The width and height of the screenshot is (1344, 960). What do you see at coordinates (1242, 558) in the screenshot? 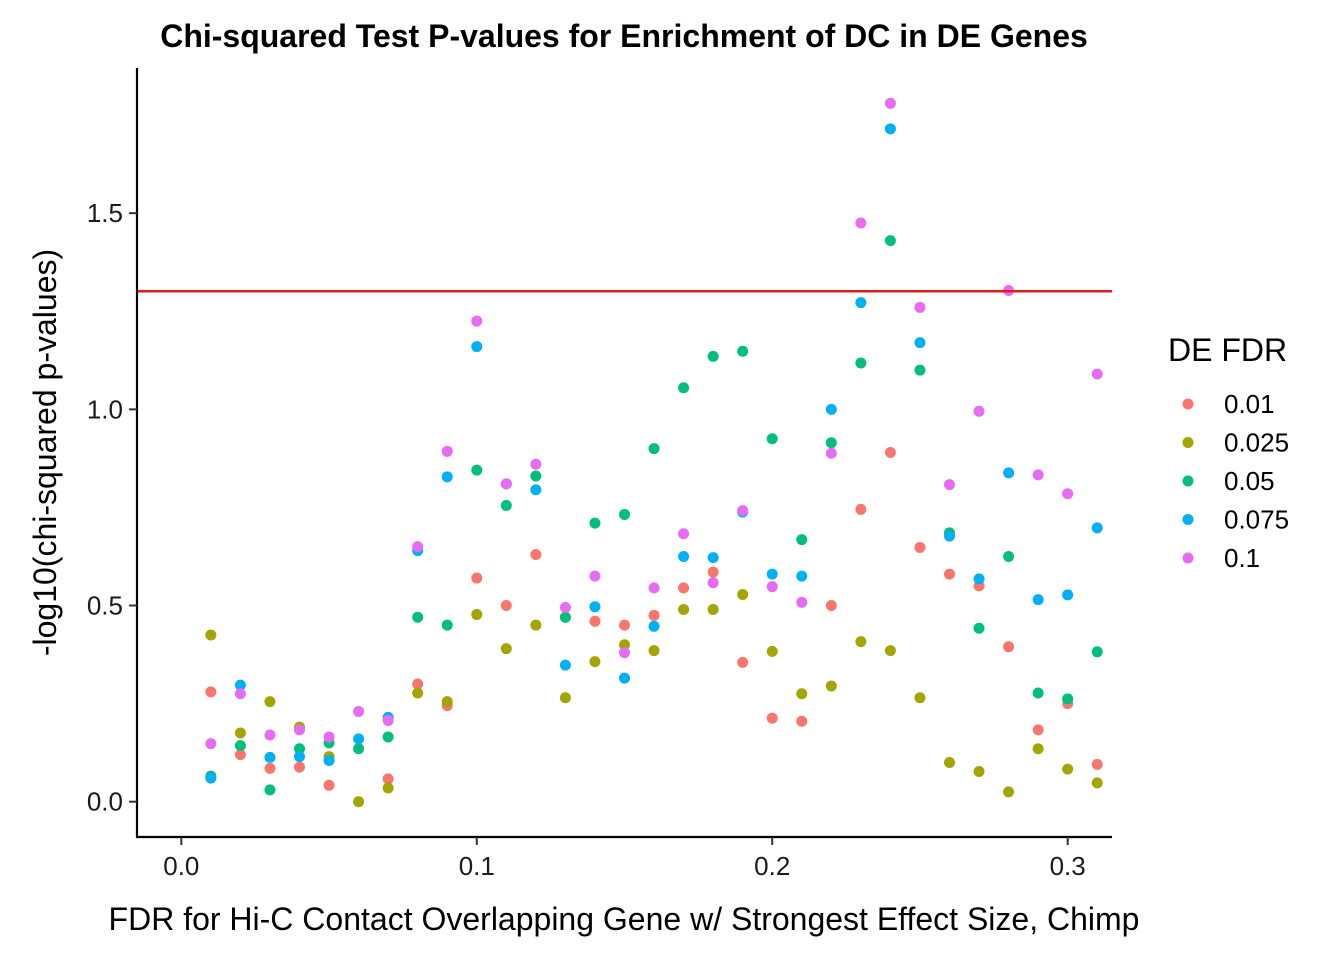
I see `legend-label: 0.1` at bounding box center [1242, 558].